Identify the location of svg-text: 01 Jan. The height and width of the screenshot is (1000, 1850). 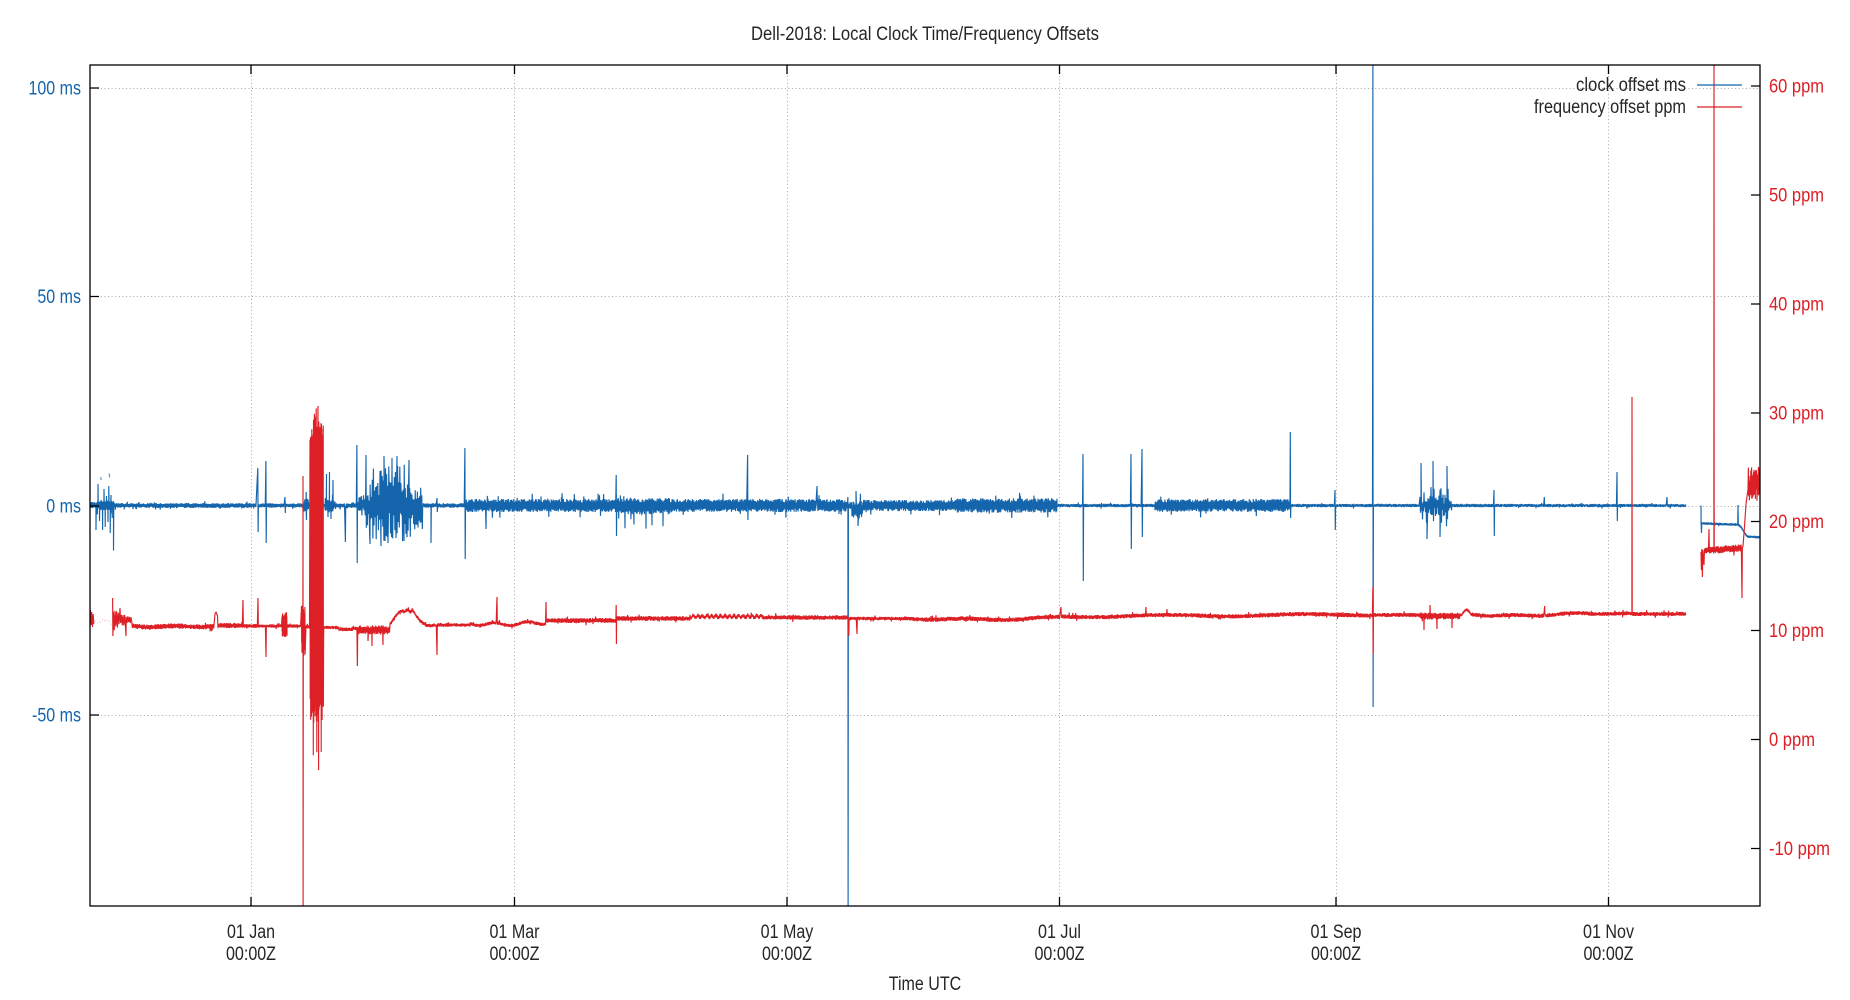
(251, 932).